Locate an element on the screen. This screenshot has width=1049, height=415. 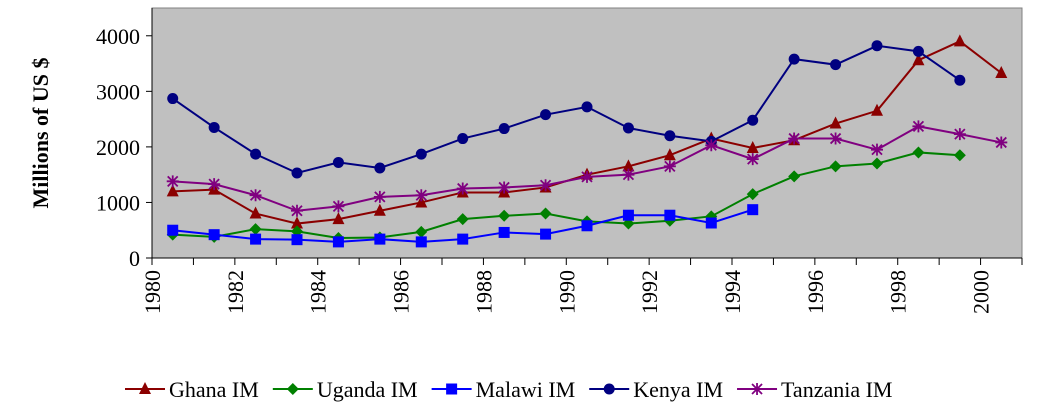
x-tick-label: 1998 is located at coordinates (898, 292).